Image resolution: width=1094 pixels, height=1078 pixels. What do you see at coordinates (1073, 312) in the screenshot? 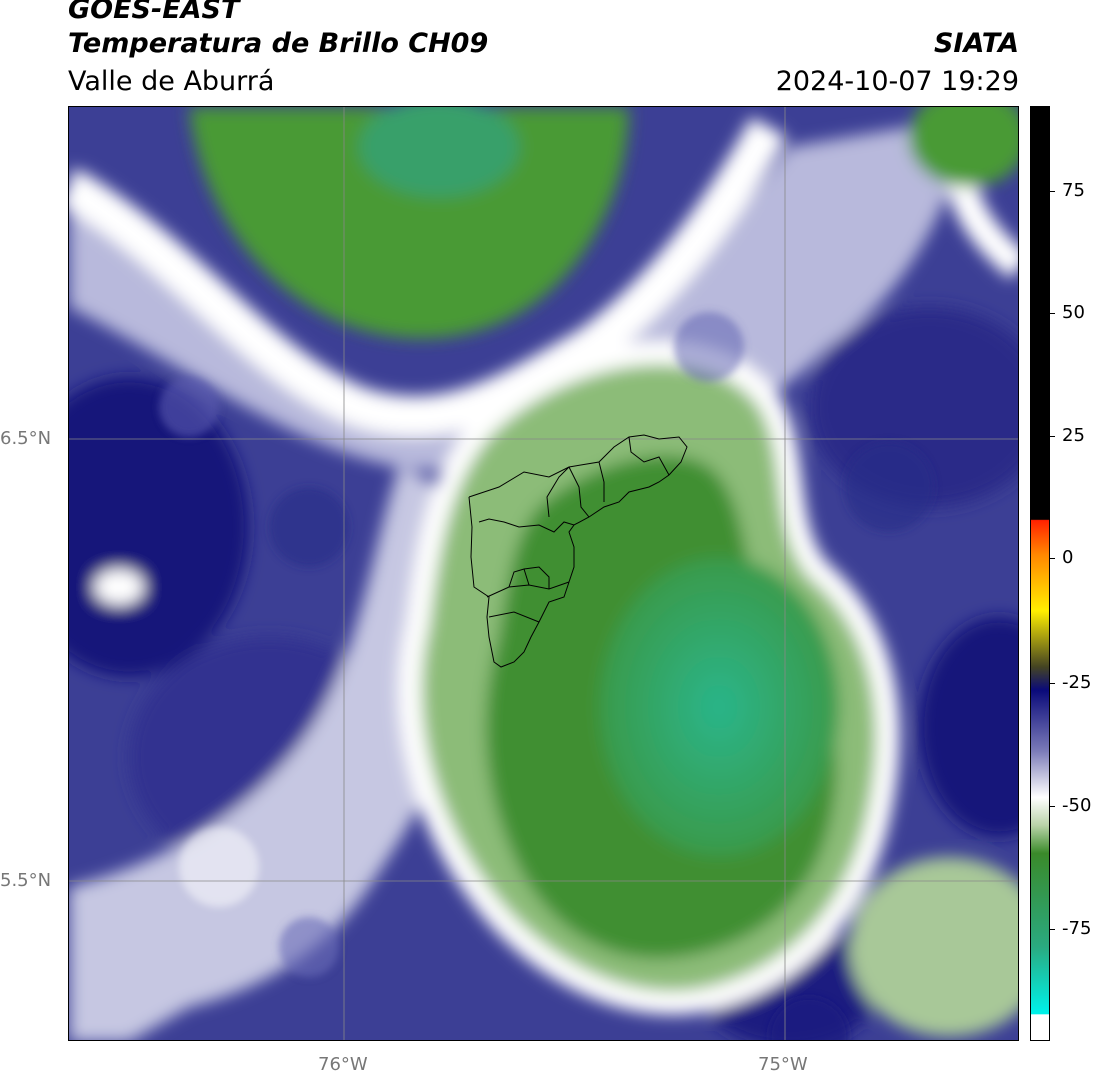
I see `colorbar-tick-label: 50` at bounding box center [1073, 312].